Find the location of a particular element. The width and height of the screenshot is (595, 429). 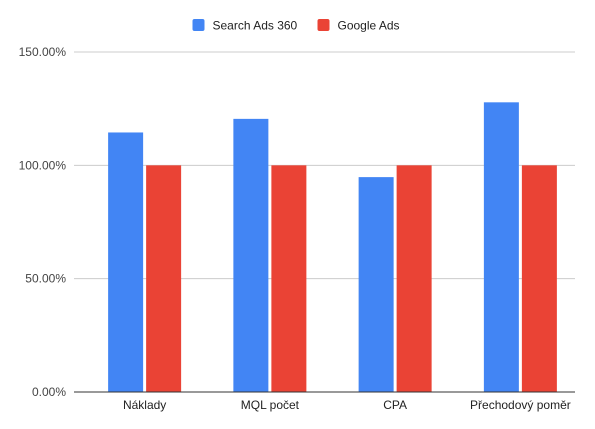

y-tick-label: 100.00% is located at coordinates (43, 165).